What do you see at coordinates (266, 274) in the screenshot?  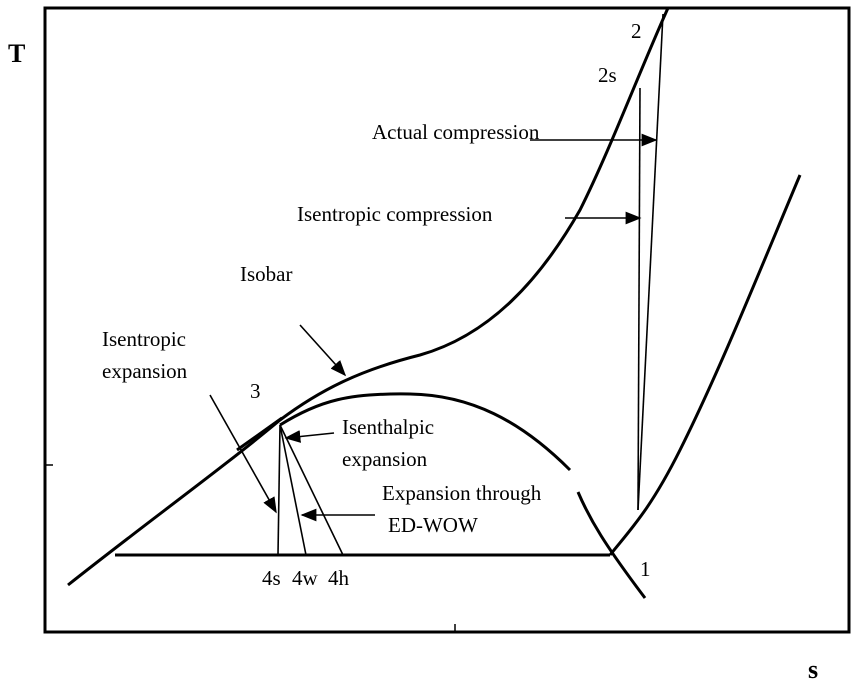 I see `annotation: Isobar` at bounding box center [266, 274].